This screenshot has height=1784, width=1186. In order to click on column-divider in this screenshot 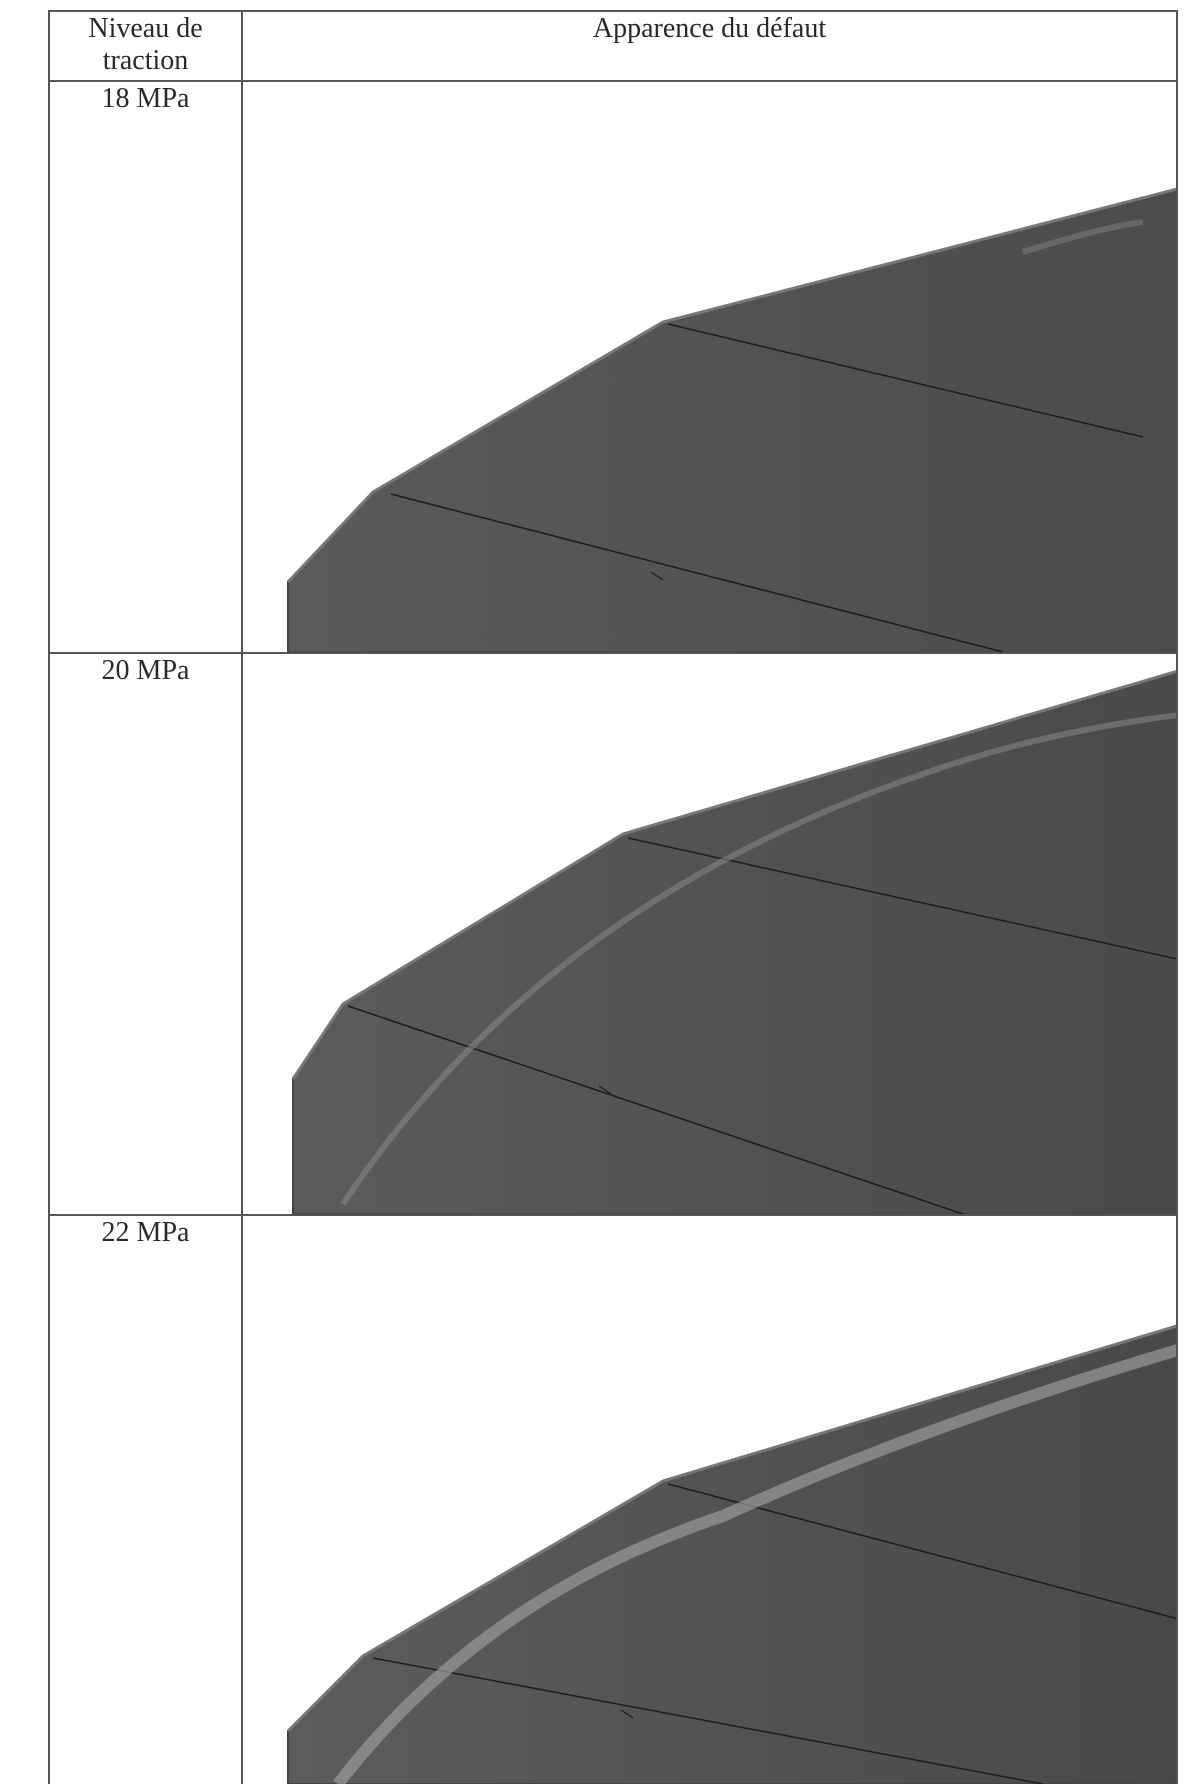, I will do `click(242, 897)`.